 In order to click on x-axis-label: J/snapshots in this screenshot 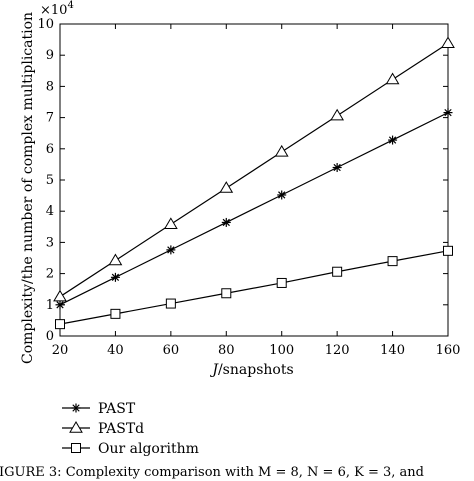, I will do `click(251, 370)`.